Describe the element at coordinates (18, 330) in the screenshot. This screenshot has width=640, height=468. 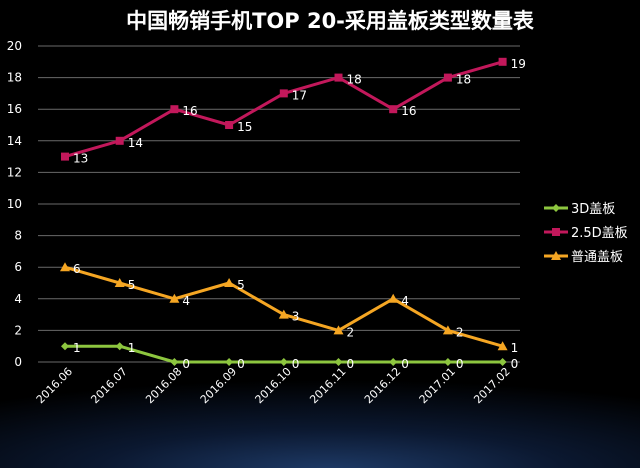
I see `y-tick-label: 2` at that location.